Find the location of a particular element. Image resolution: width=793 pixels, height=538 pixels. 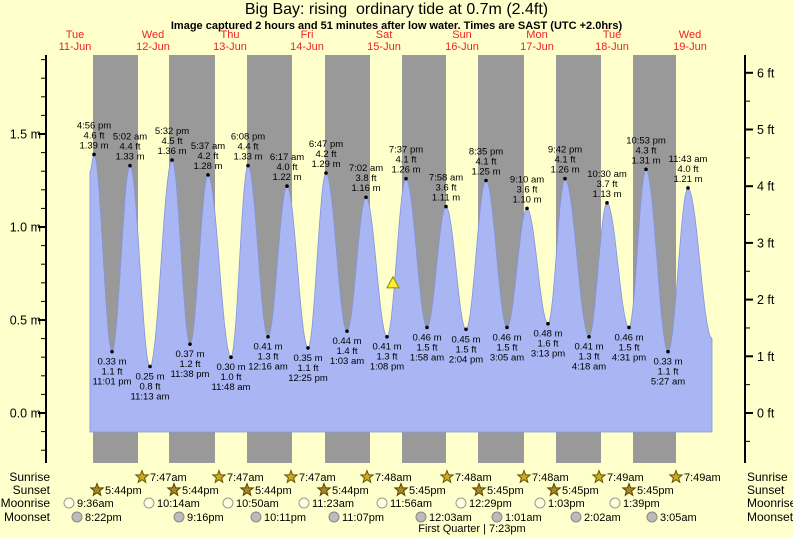

moonrise-time: 11:56am is located at coordinates (411, 504).